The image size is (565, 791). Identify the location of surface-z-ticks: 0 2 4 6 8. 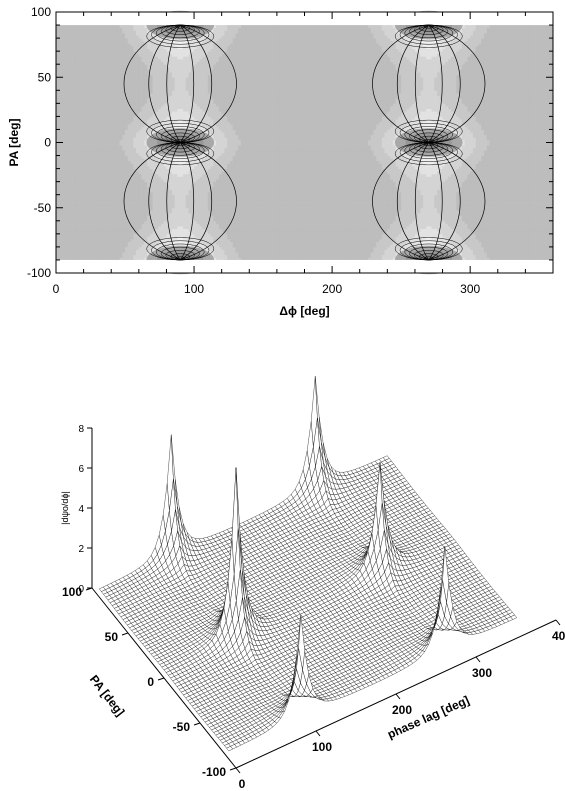
(85, 509).